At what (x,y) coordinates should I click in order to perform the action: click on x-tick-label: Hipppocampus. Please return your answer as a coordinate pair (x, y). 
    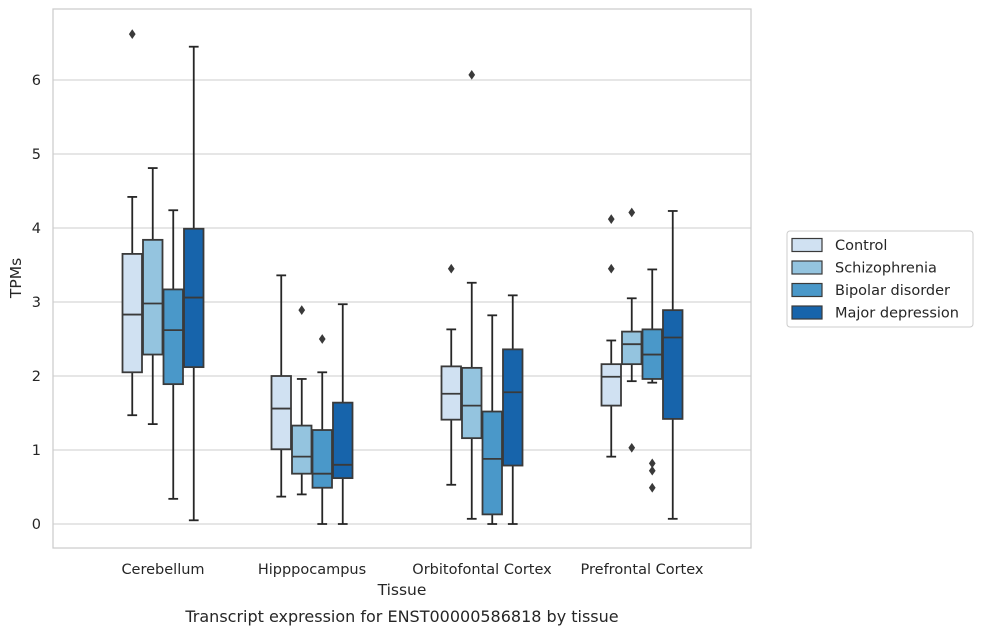
    Looking at the image, I should click on (312, 570).